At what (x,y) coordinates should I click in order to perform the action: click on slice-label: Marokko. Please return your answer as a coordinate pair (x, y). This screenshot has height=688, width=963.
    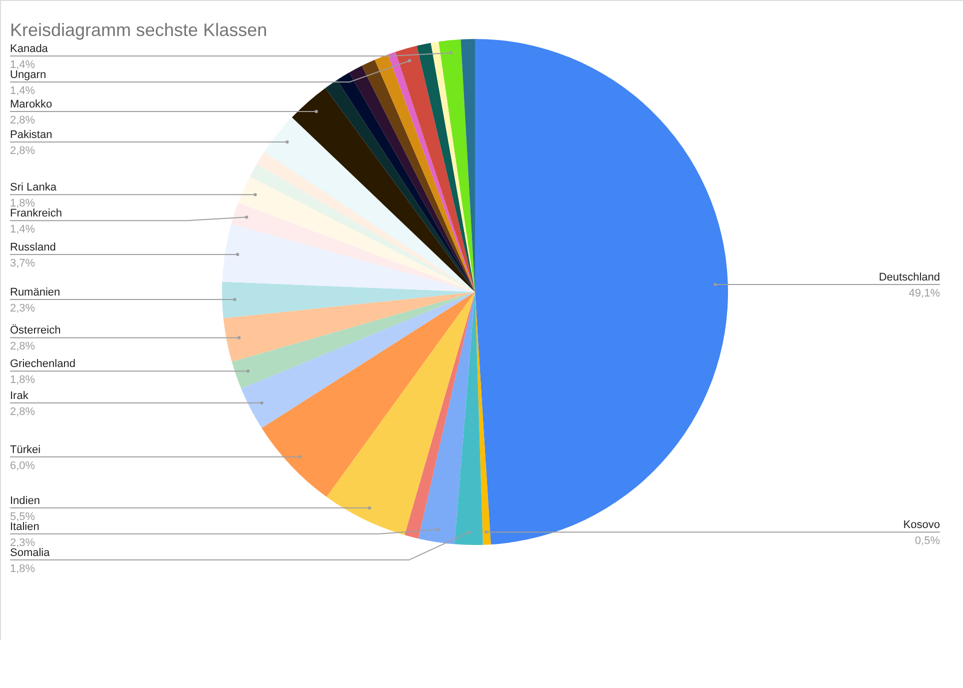
    Looking at the image, I should click on (31, 104).